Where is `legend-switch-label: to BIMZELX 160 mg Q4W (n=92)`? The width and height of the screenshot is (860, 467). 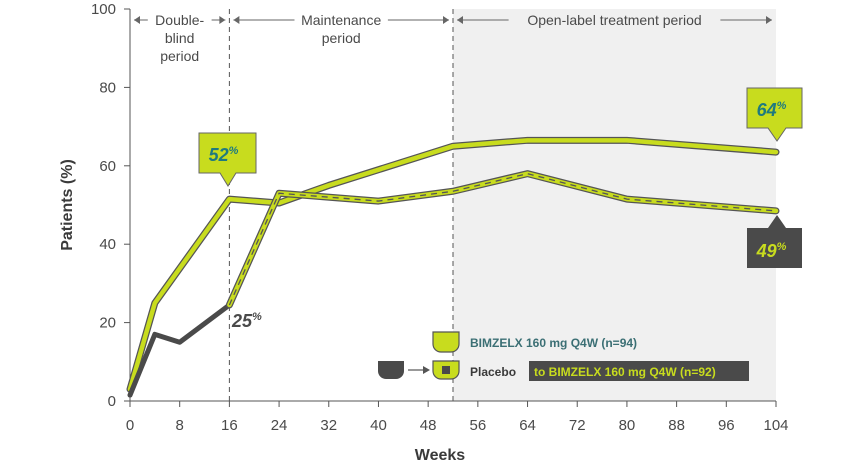
legend-switch-label: to BIMZELX 160 mg Q4W (n=92) is located at coordinates (625, 372).